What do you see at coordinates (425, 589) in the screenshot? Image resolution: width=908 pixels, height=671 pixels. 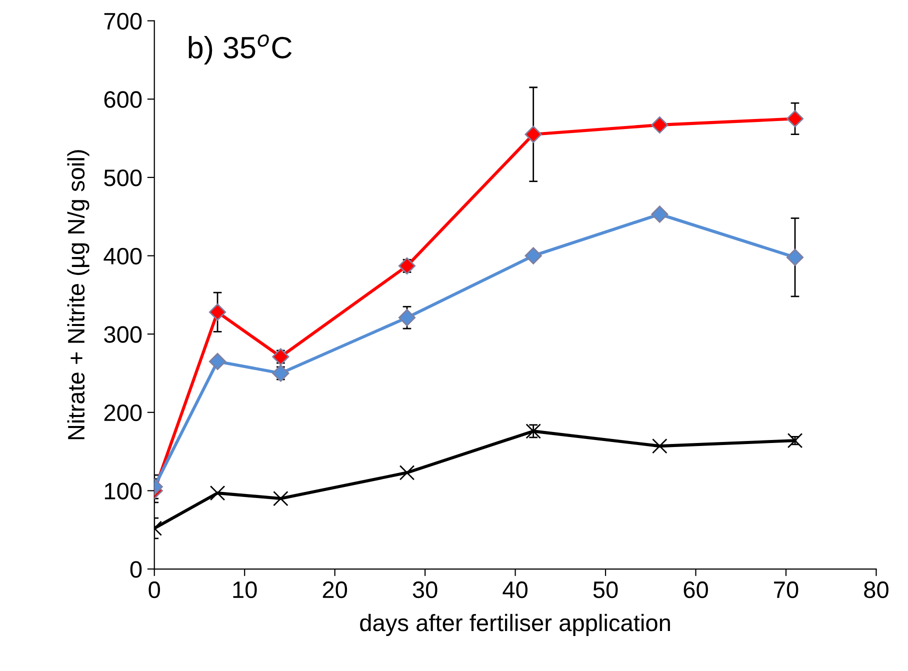 I see `x-tick-label: 30` at bounding box center [425, 589].